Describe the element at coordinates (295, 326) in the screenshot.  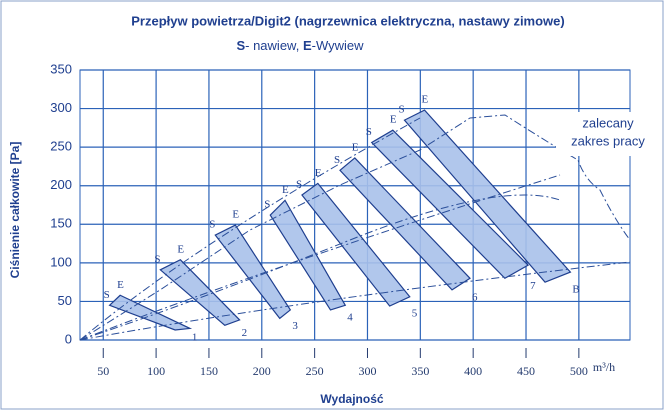
I see `band-label: 3` at that location.